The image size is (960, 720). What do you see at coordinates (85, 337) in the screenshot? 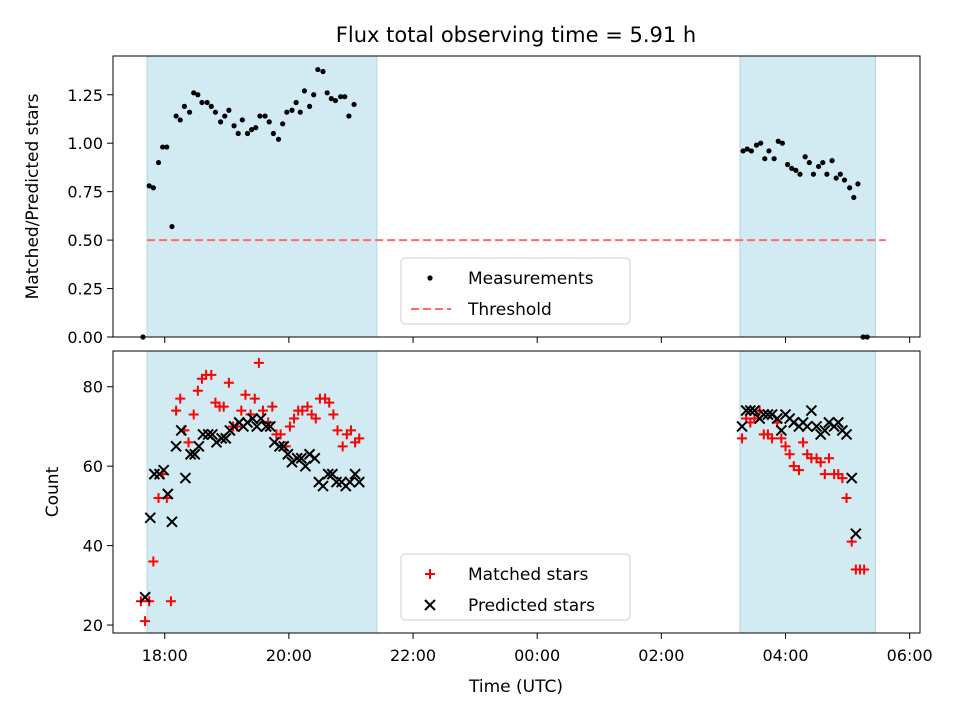
I see `y-tick-label: 0.00` at bounding box center [85, 337].